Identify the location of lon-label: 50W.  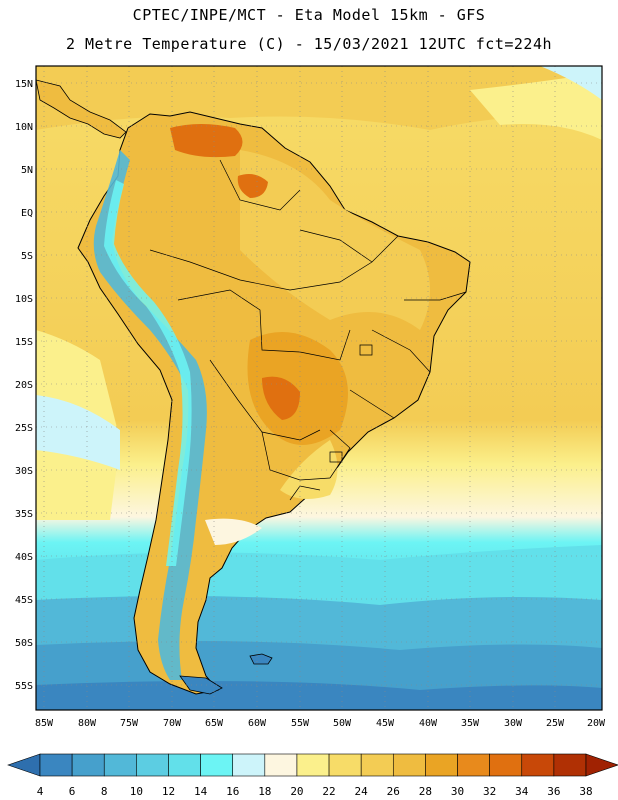
(342, 723).